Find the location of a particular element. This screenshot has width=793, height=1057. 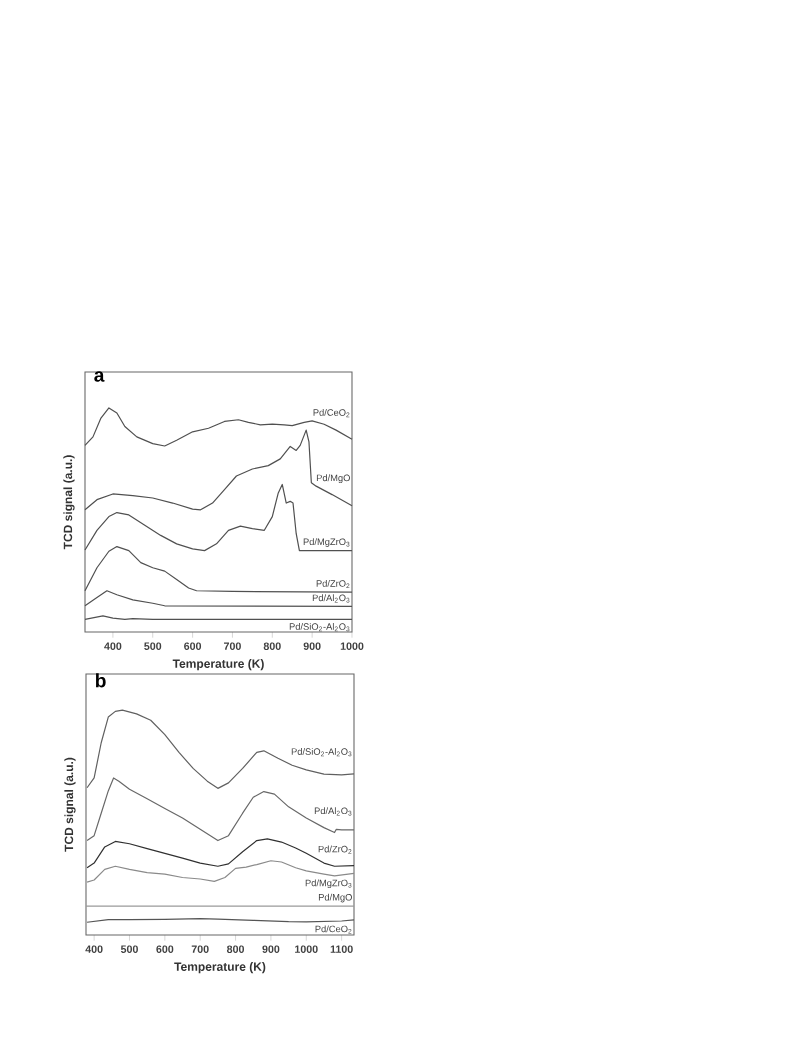

chart-title: a is located at coordinates (99, 376).